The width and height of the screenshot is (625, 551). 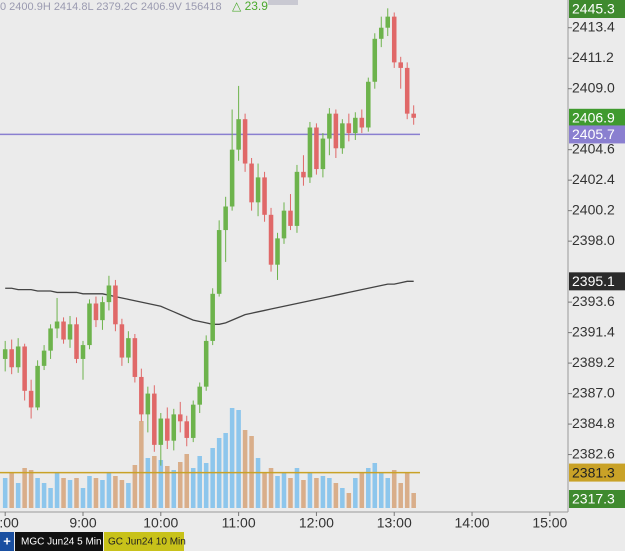 I want to click on y-tick-label: 2384.8, so click(x=593, y=423).